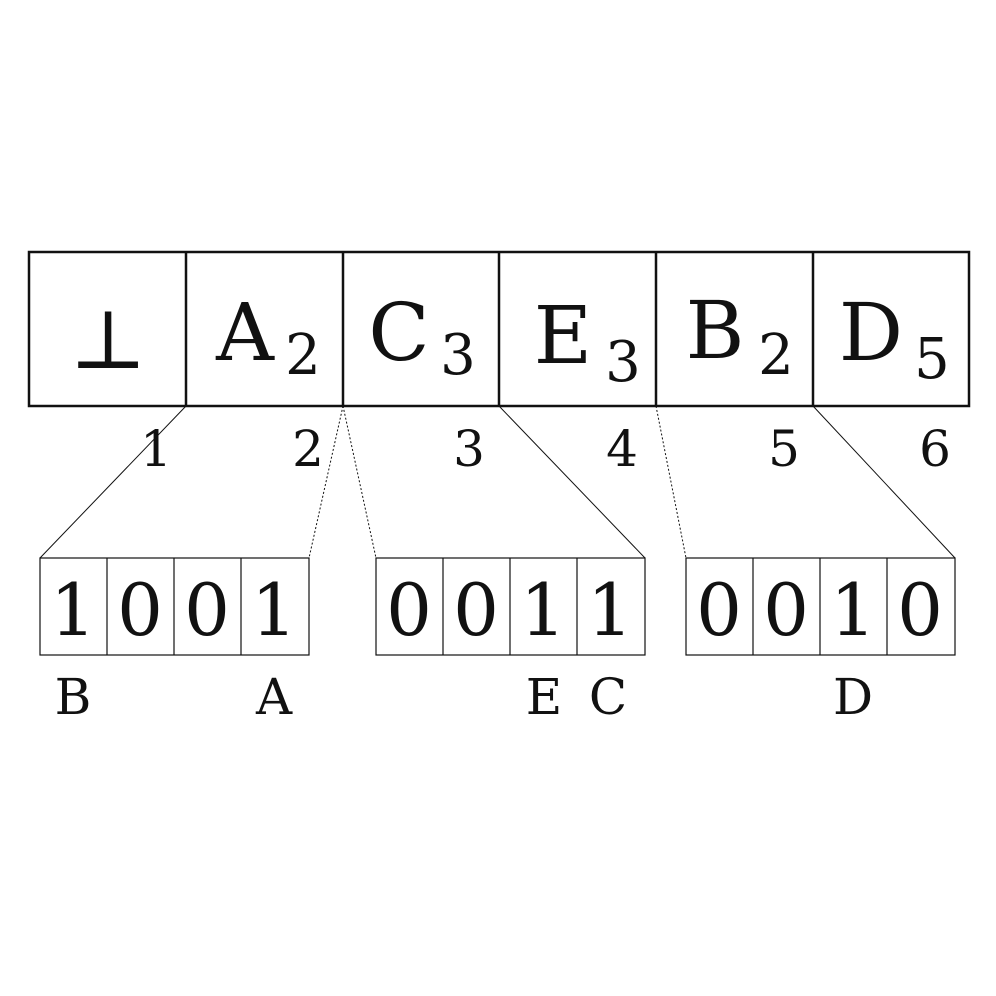  Describe the element at coordinates (274, 697) in the screenshot. I see `bit-label: A` at that location.